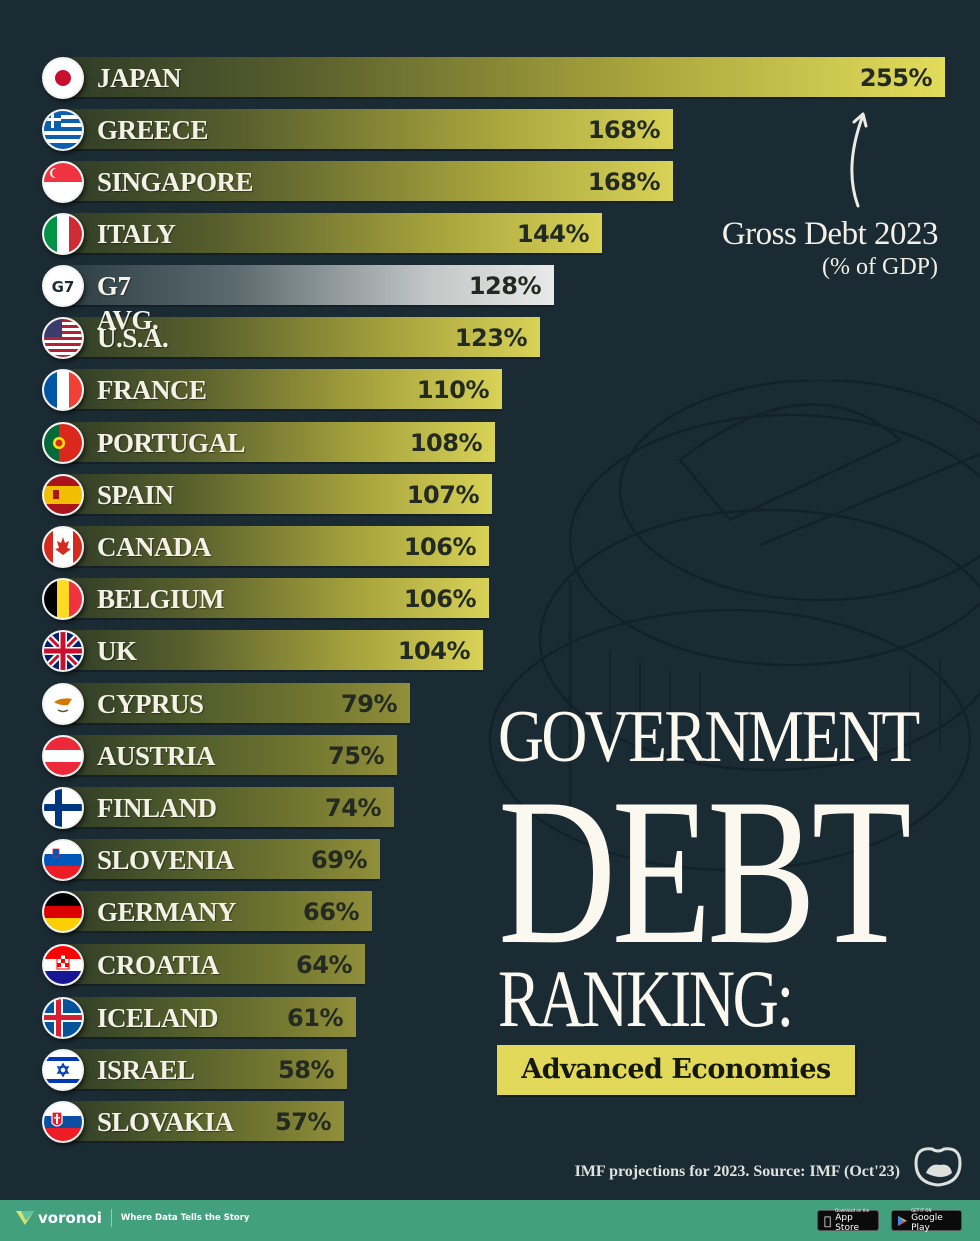 This screenshot has height=1241, width=980. Describe the element at coordinates (128, 303) in the screenshot. I see `country-label: G7 AVG.` at that location.